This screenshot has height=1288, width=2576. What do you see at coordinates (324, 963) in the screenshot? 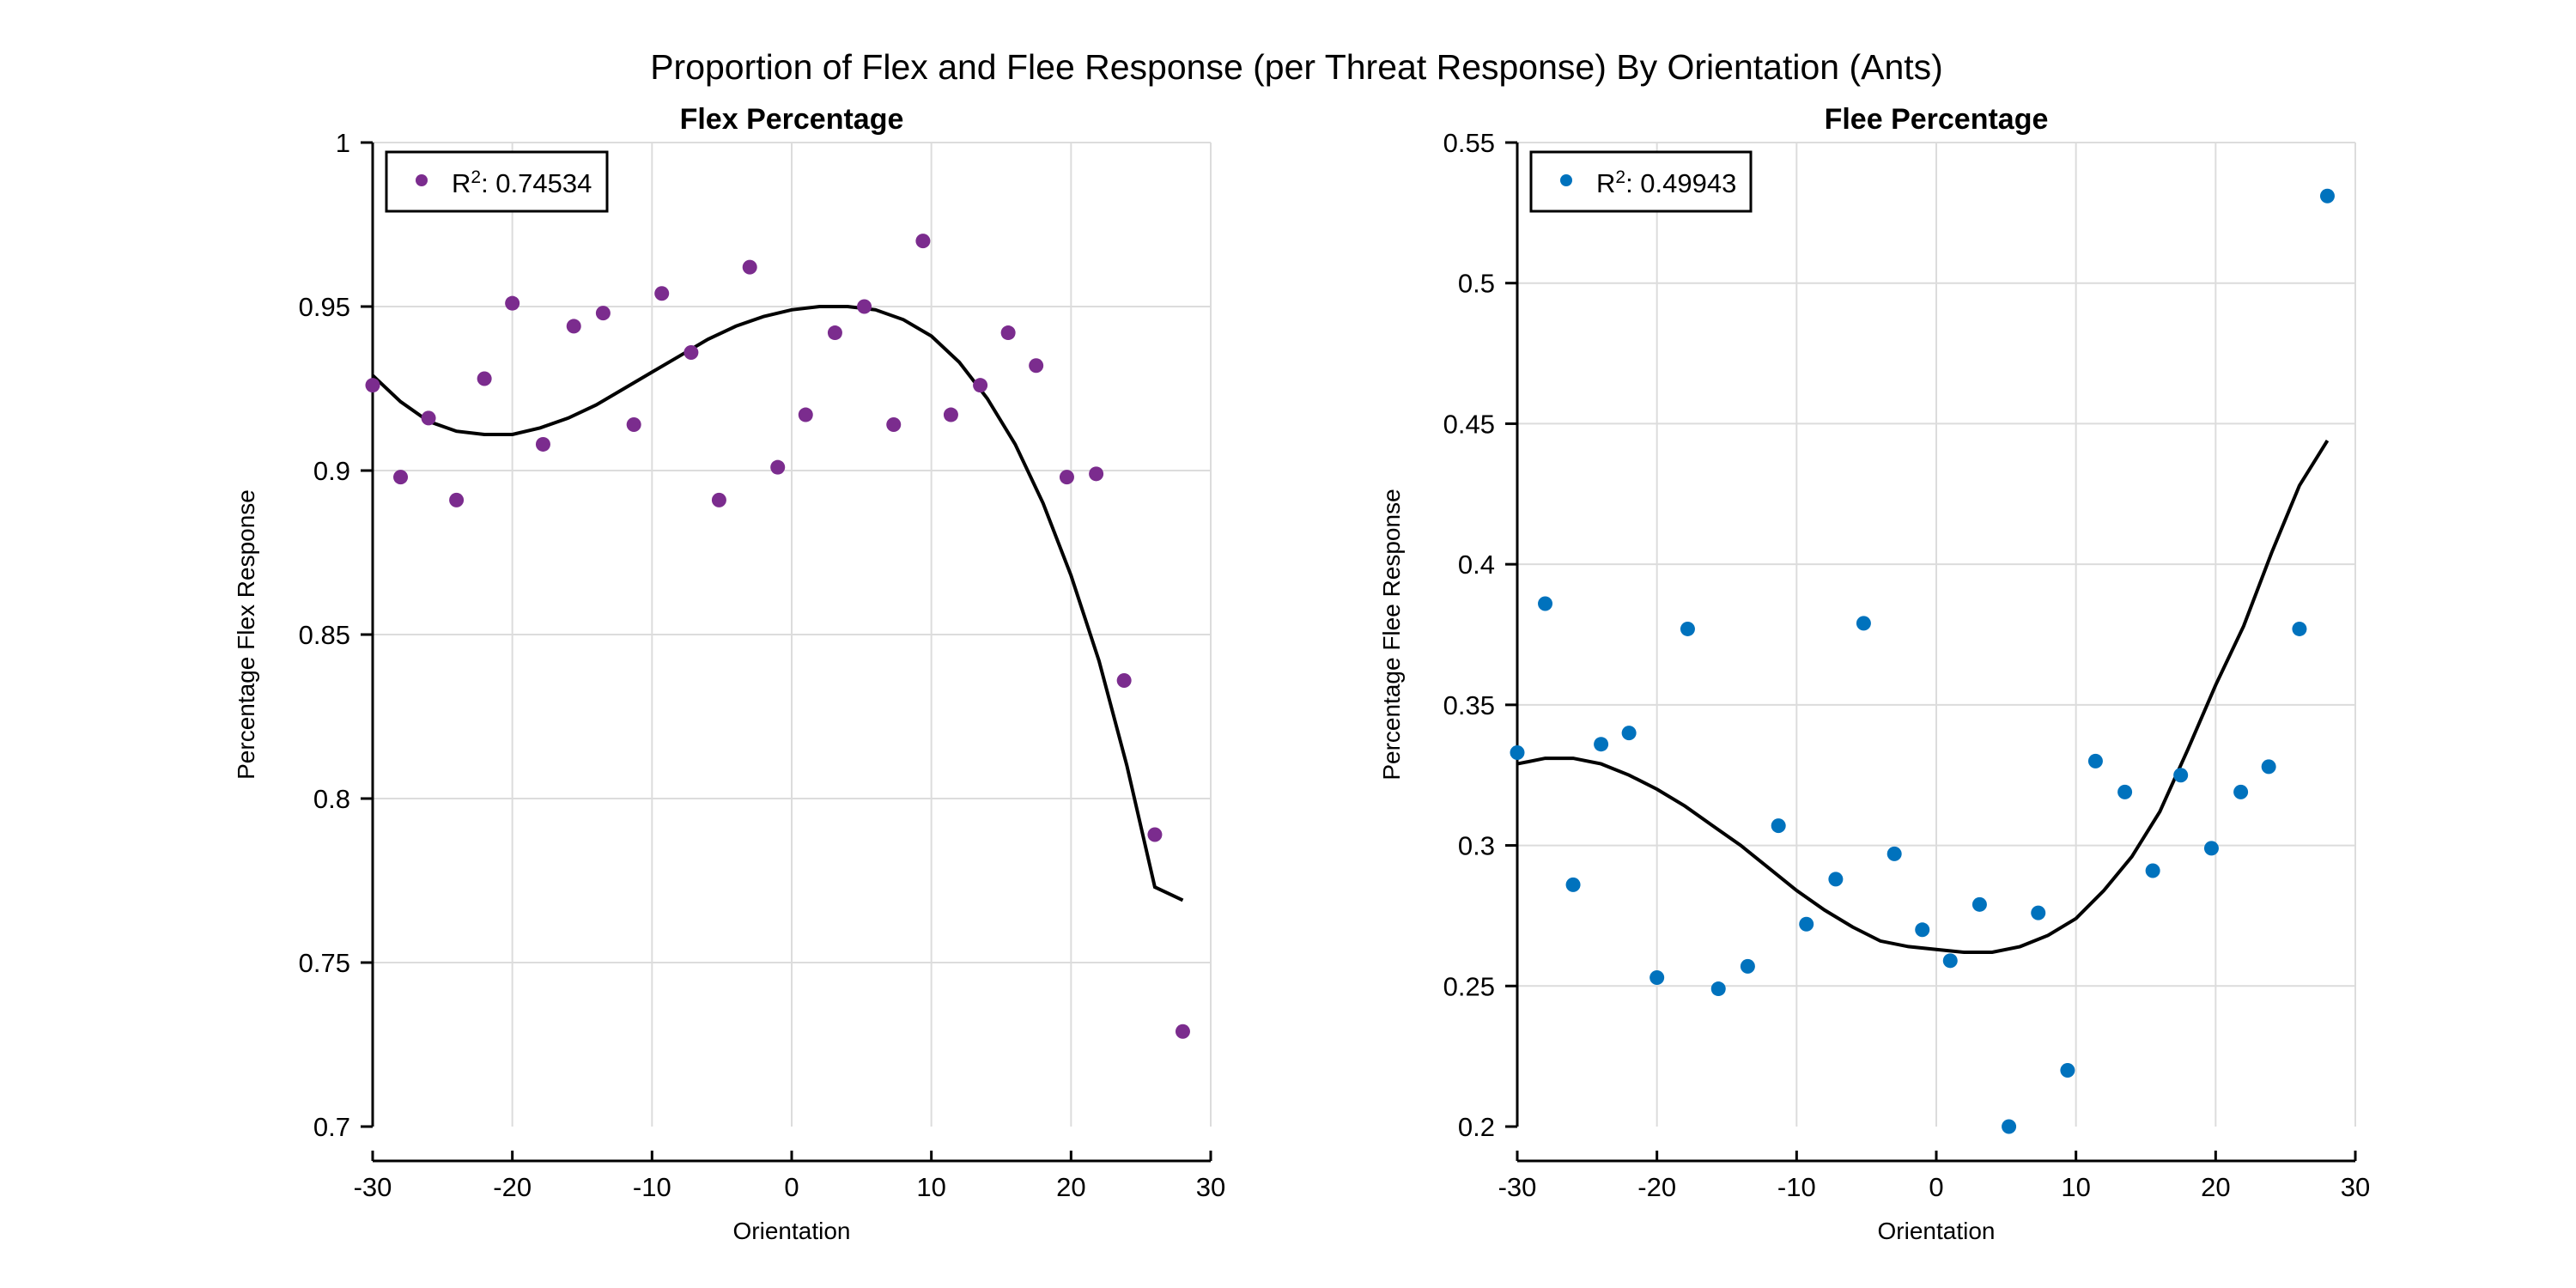
I see `y-tick-label: 0.75` at bounding box center [324, 963].